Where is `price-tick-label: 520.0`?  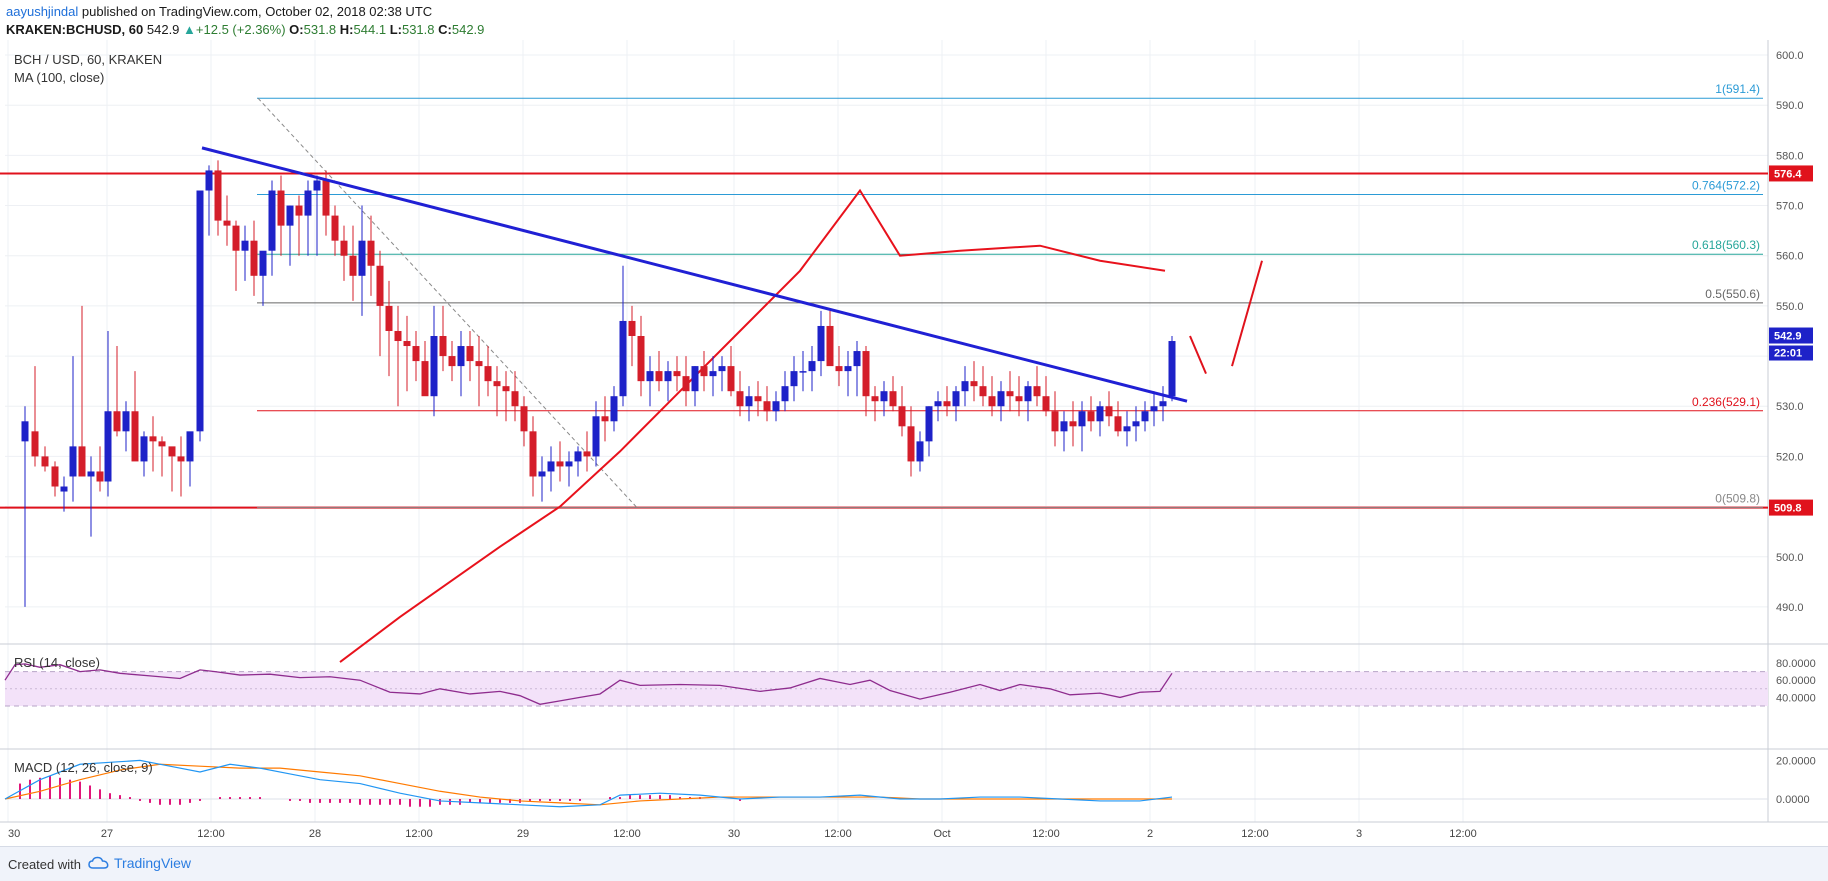 price-tick-label: 520.0 is located at coordinates (1790, 457).